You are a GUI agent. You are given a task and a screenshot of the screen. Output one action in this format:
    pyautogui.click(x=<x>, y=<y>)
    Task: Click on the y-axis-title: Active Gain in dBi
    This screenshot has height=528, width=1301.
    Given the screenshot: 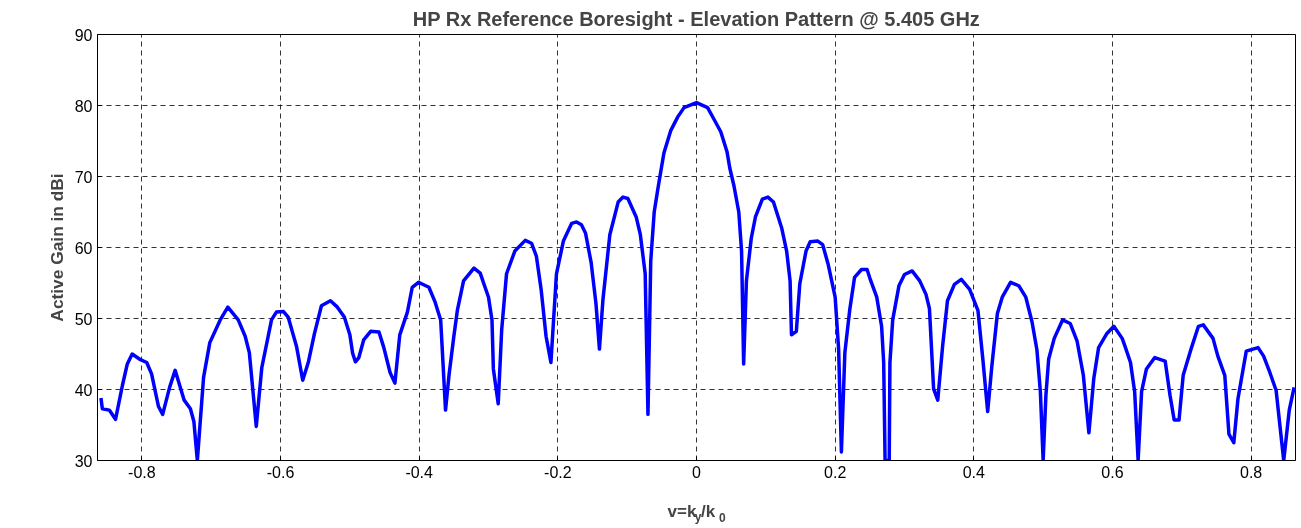 What is the action you would take?
    pyautogui.click(x=56, y=247)
    